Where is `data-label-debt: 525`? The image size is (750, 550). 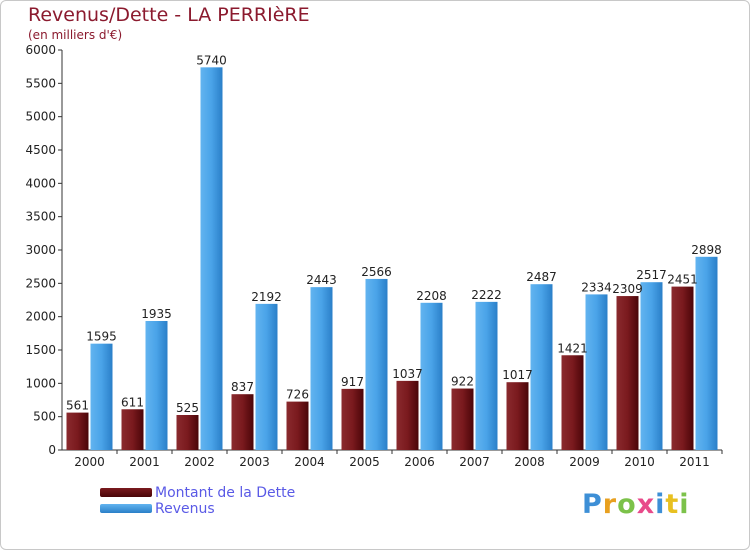 data-label-debt: 525 is located at coordinates (187, 408).